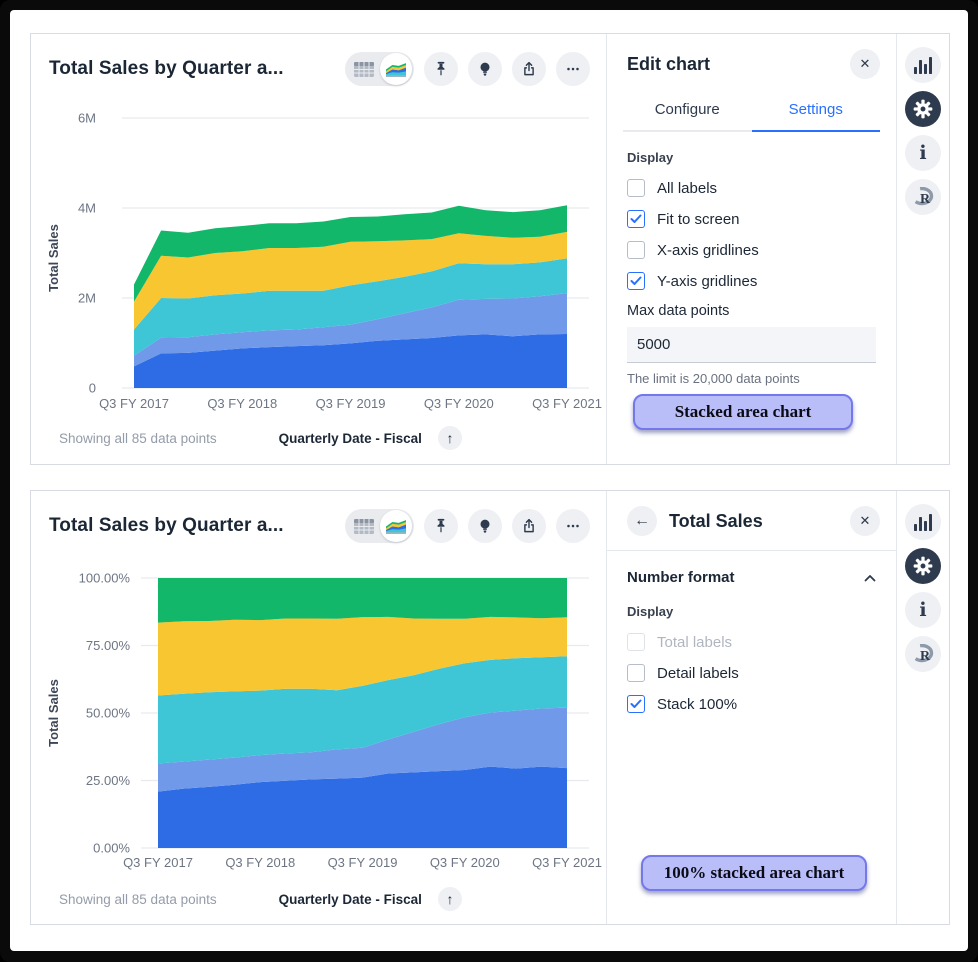  What do you see at coordinates (695, 642) in the screenshot?
I see `checkbox-label: Total labels` at bounding box center [695, 642].